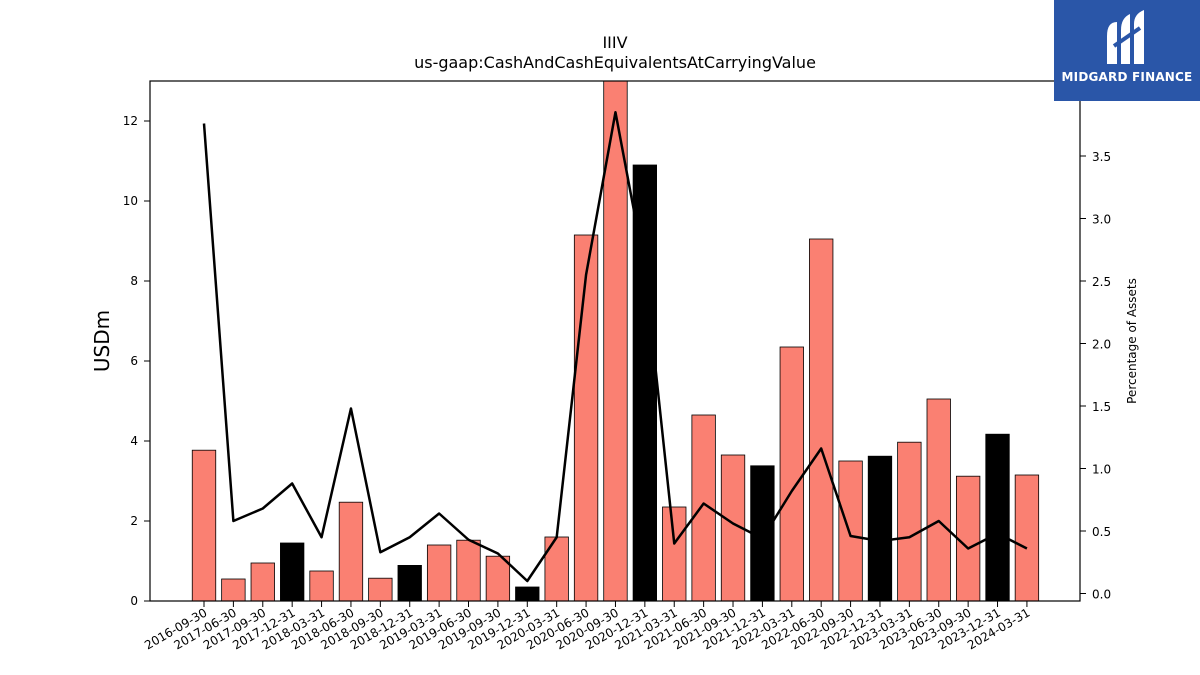 This screenshot has width=1200, height=675. Describe the element at coordinates (1132, 341) in the screenshot. I see `y2-axis-label: Percentage of Assets` at that location.